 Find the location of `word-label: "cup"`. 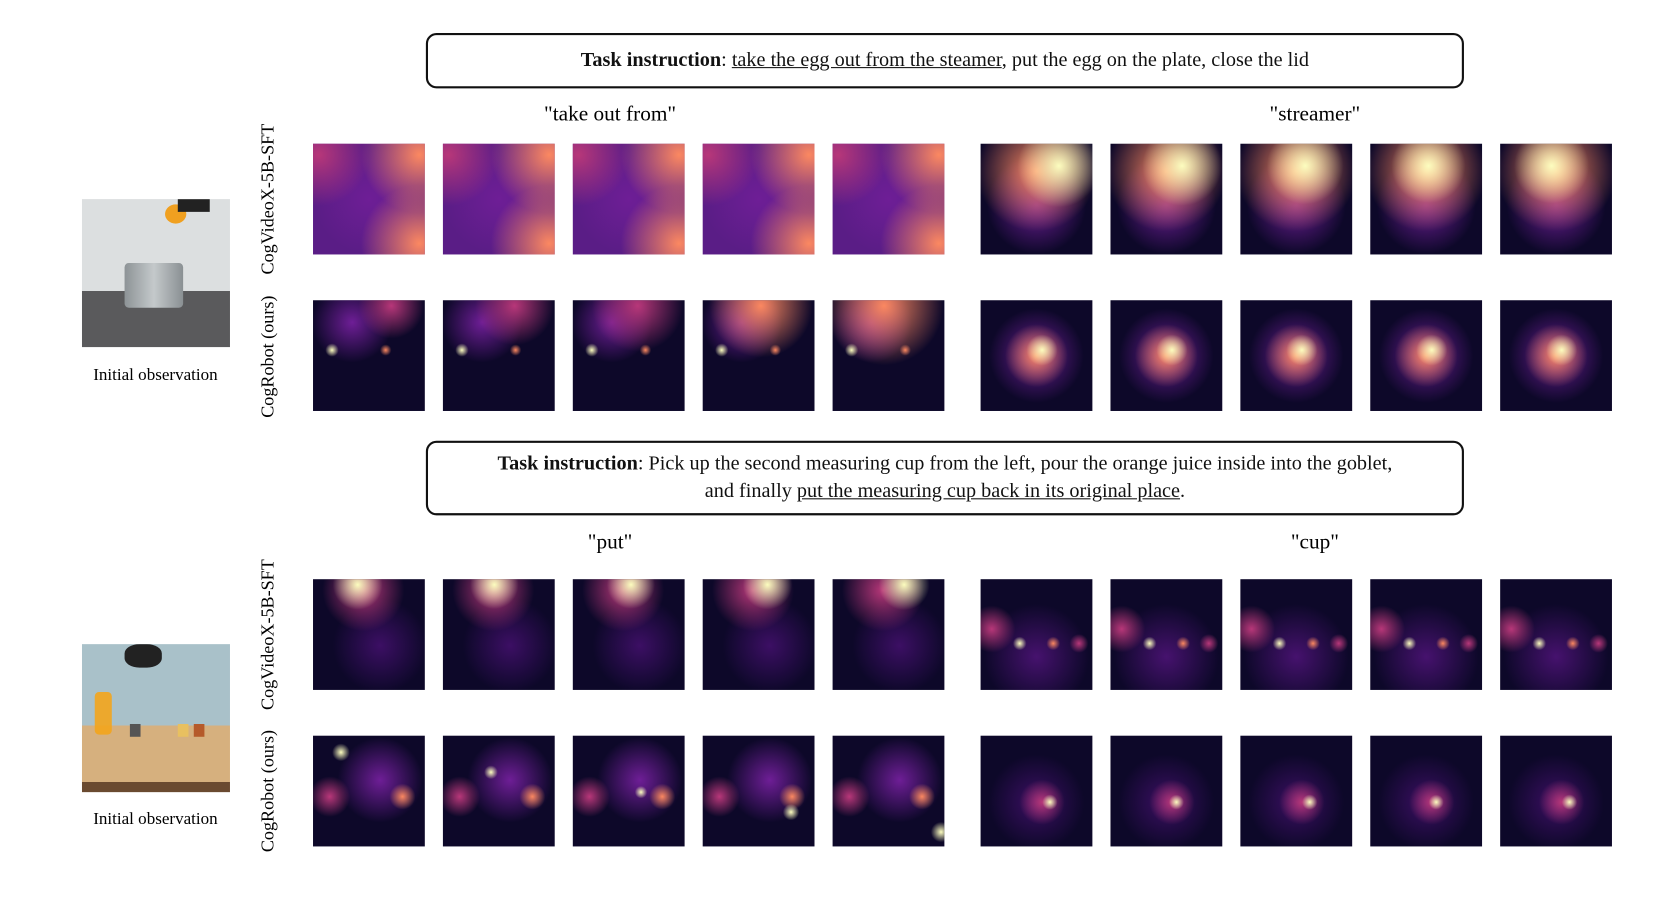

word-label: "cup" is located at coordinates (1314, 542).